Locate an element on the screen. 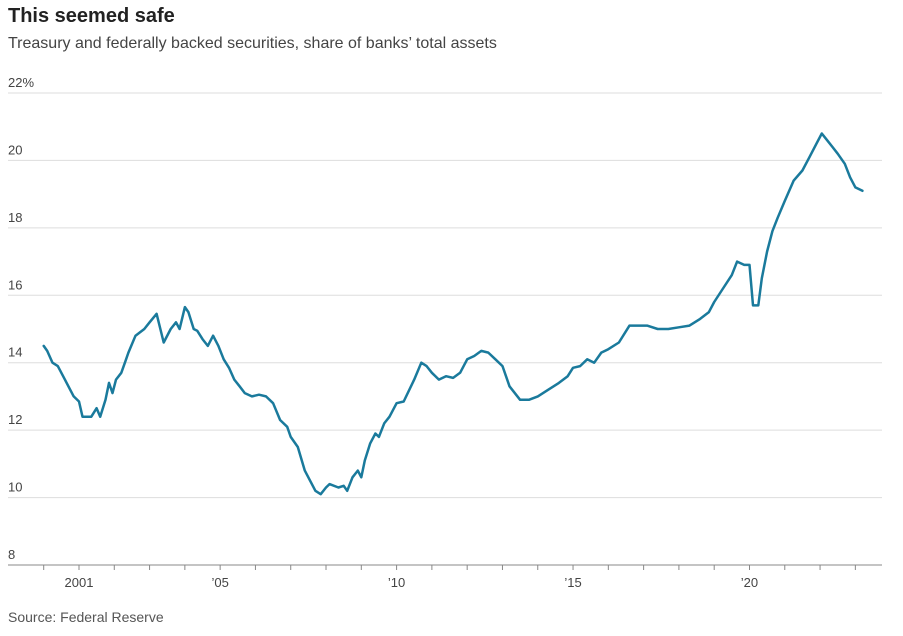  y-tick-label: 12 is located at coordinates (15, 419).